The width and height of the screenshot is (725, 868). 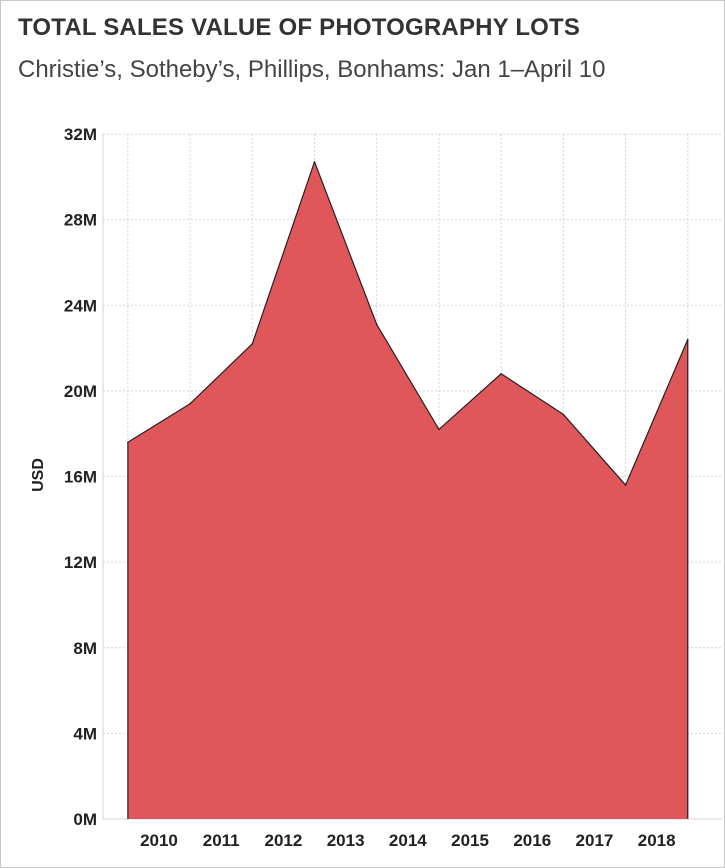 I want to click on y-axis-label: USD, so click(x=38, y=475).